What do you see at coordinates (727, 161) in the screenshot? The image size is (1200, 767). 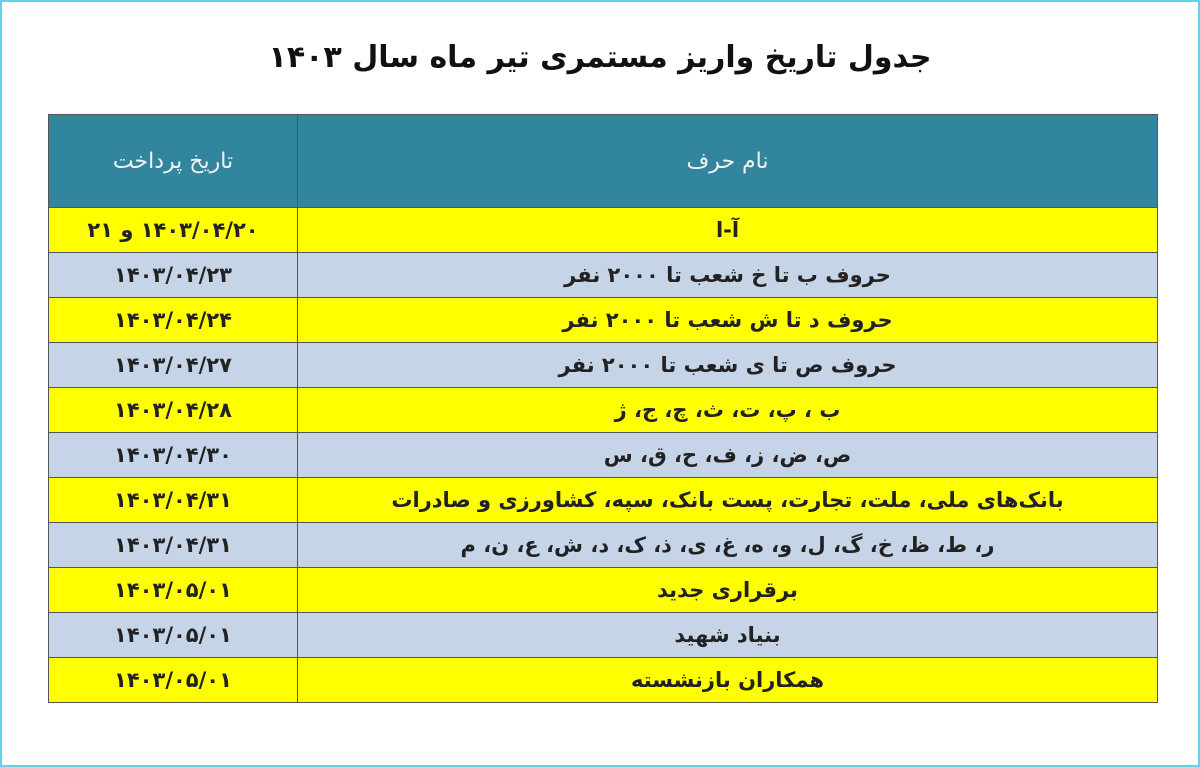 I see `header-cell: نام حرف` at bounding box center [727, 161].